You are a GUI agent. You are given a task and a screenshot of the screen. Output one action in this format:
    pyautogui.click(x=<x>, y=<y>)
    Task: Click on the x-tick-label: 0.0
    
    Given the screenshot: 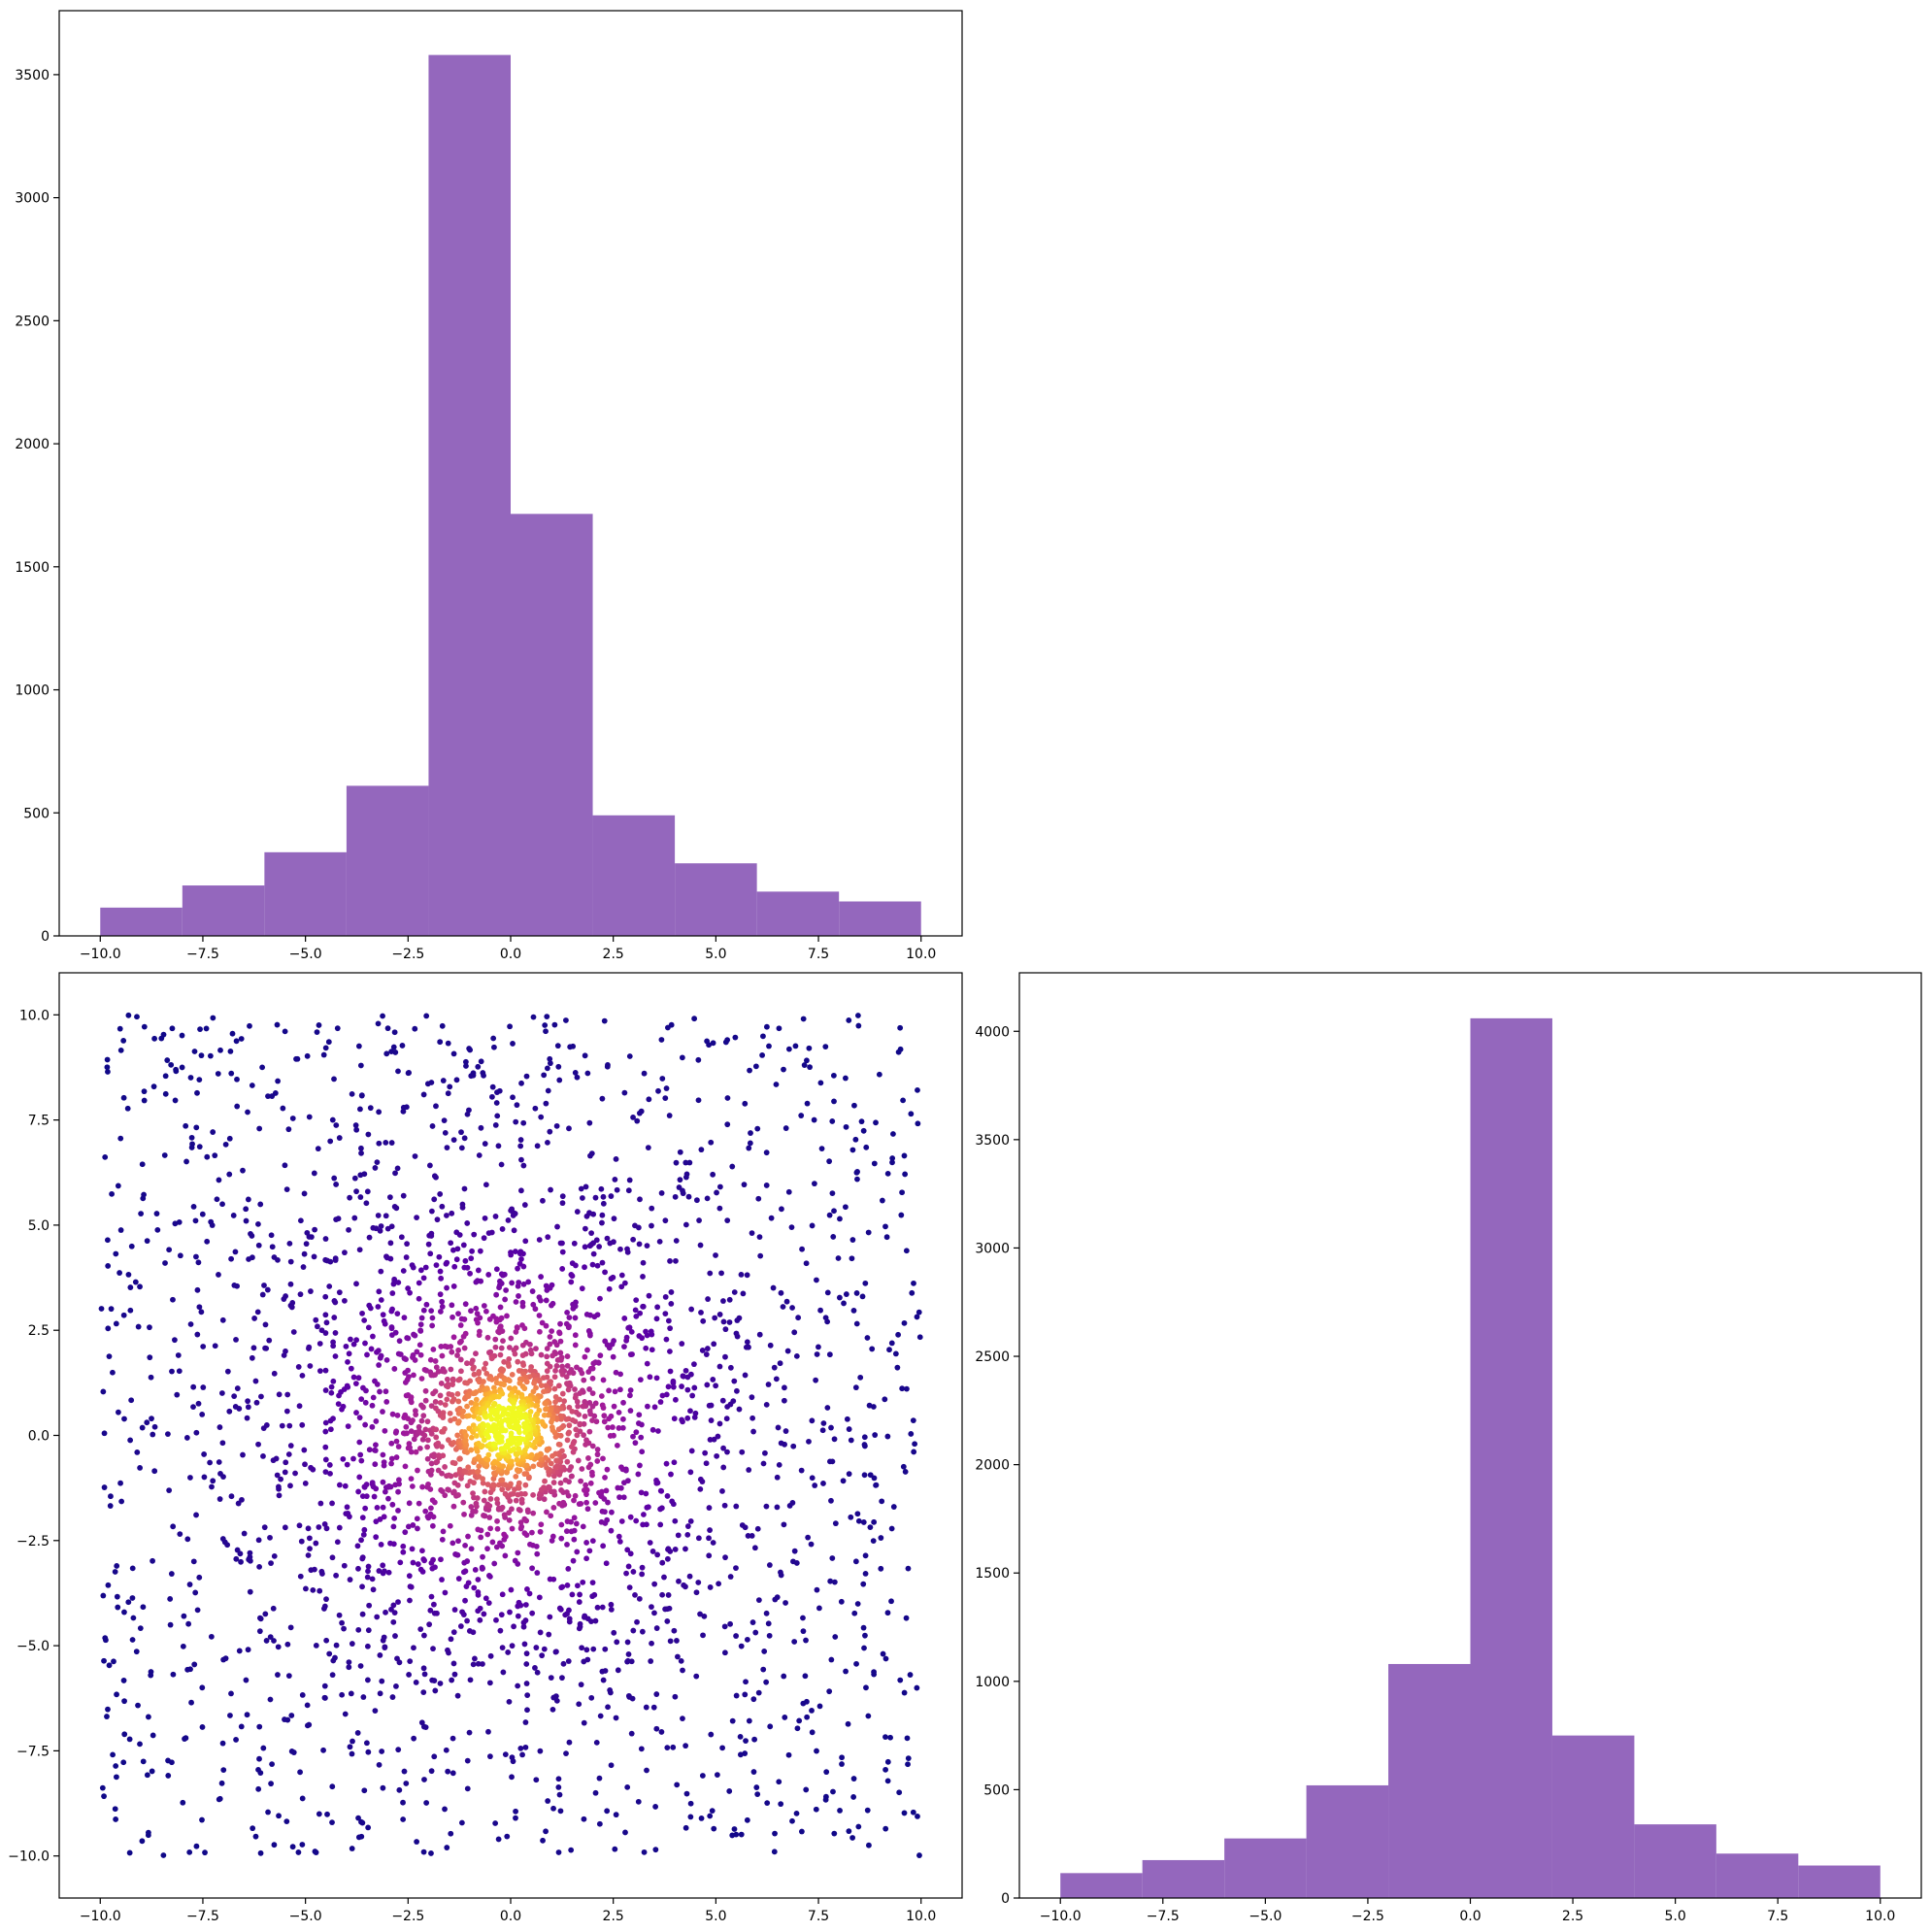 What is the action you would take?
    pyautogui.click(x=511, y=954)
    